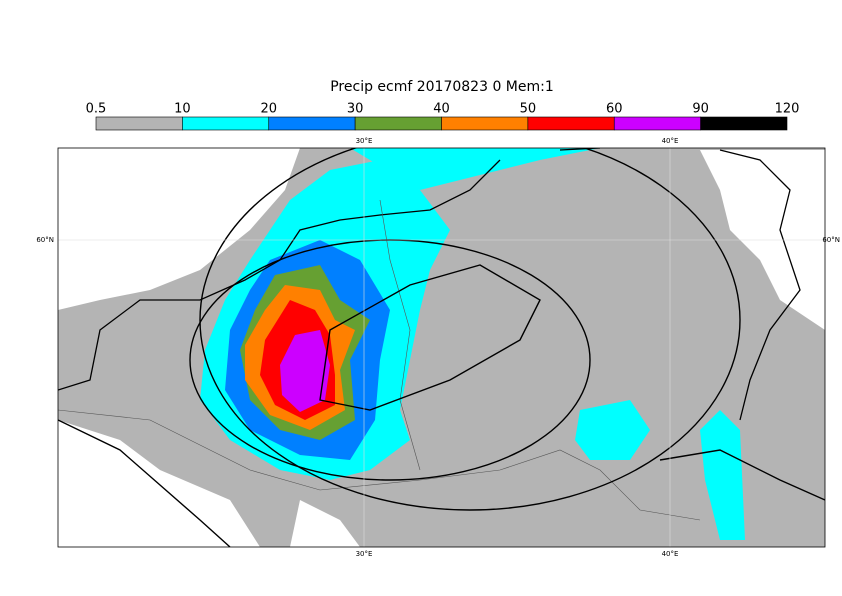 This screenshot has width=842, height=596. Describe the element at coordinates (787, 109) in the screenshot. I see `colorbar-tick-label: 120` at that location.